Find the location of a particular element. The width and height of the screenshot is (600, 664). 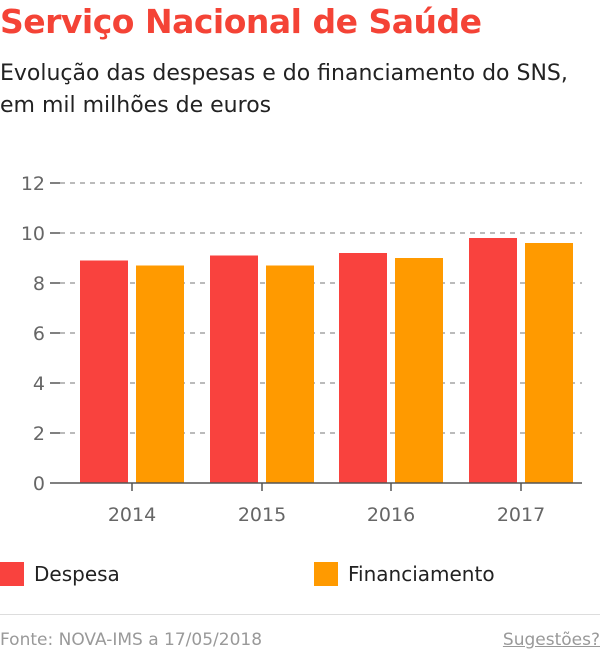

suggestions-link: Sugestões? is located at coordinates (551, 640).